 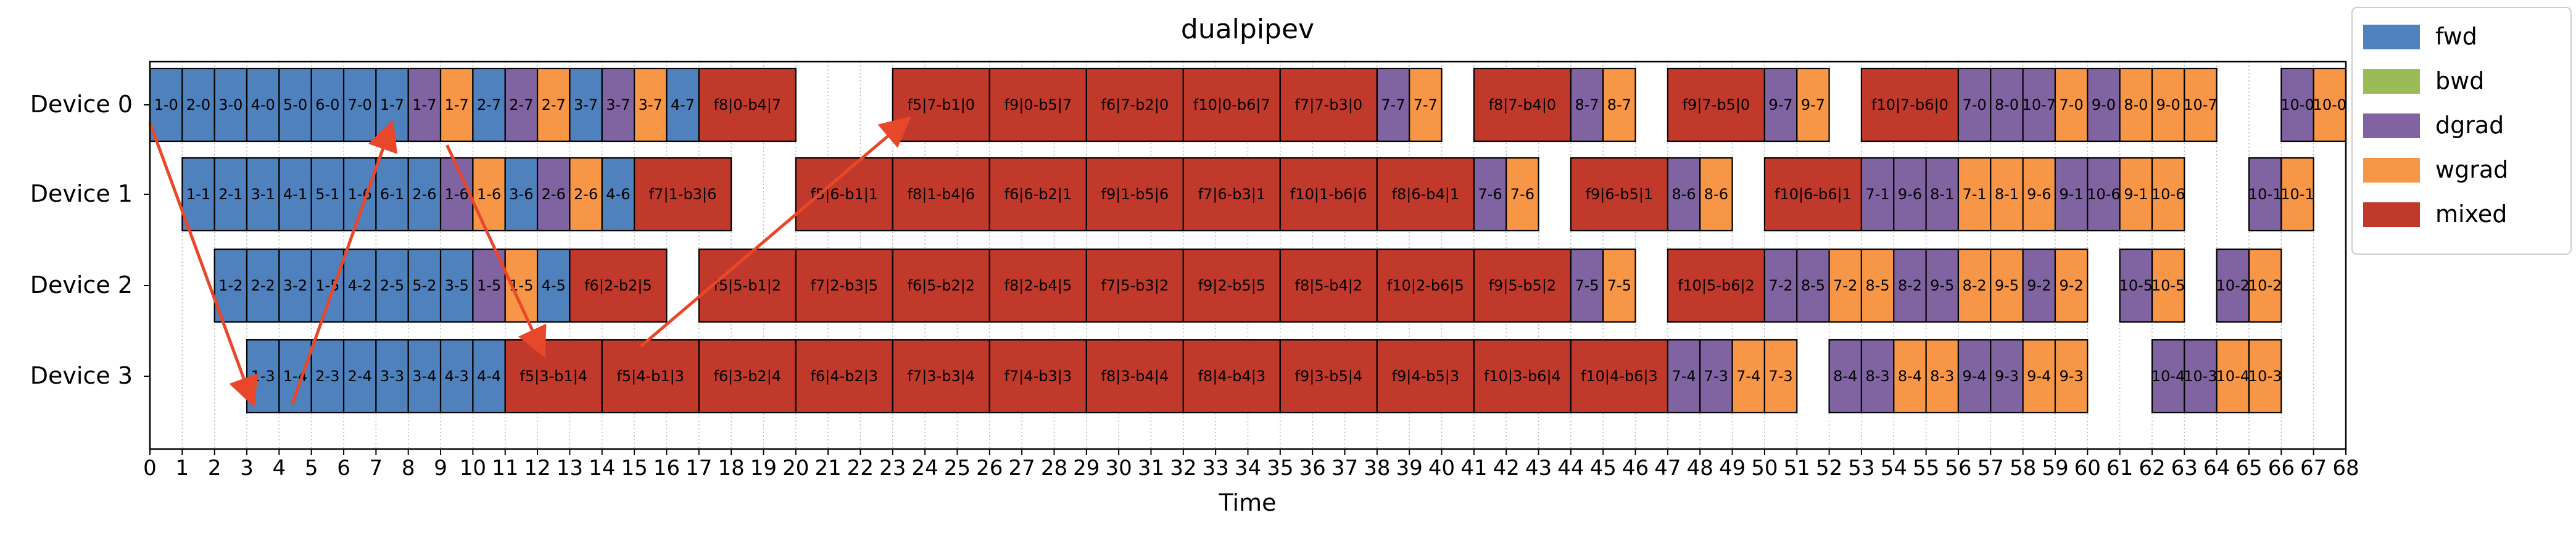 What do you see at coordinates (1910, 376) in the screenshot?
I see `task-label-d3-26: 8-4` at bounding box center [1910, 376].